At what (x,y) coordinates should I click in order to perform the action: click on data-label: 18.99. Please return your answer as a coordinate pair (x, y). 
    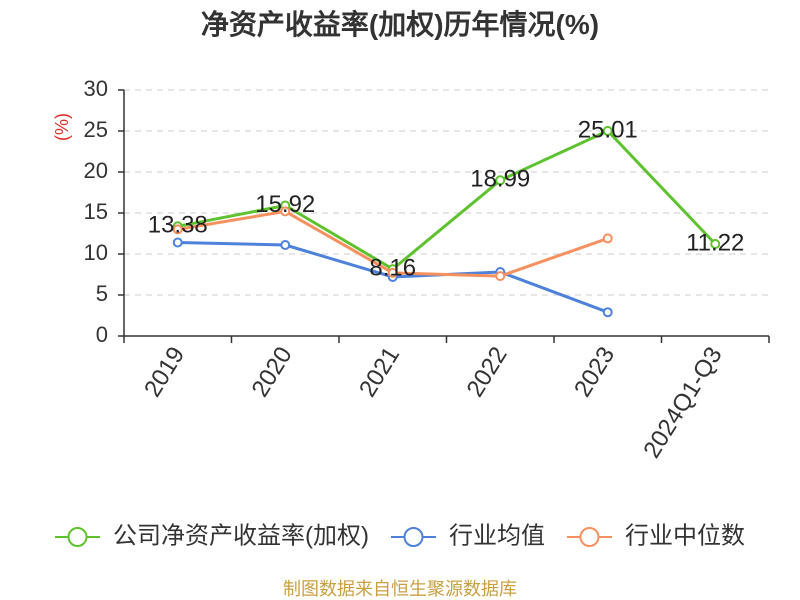
    Looking at the image, I should click on (500, 179).